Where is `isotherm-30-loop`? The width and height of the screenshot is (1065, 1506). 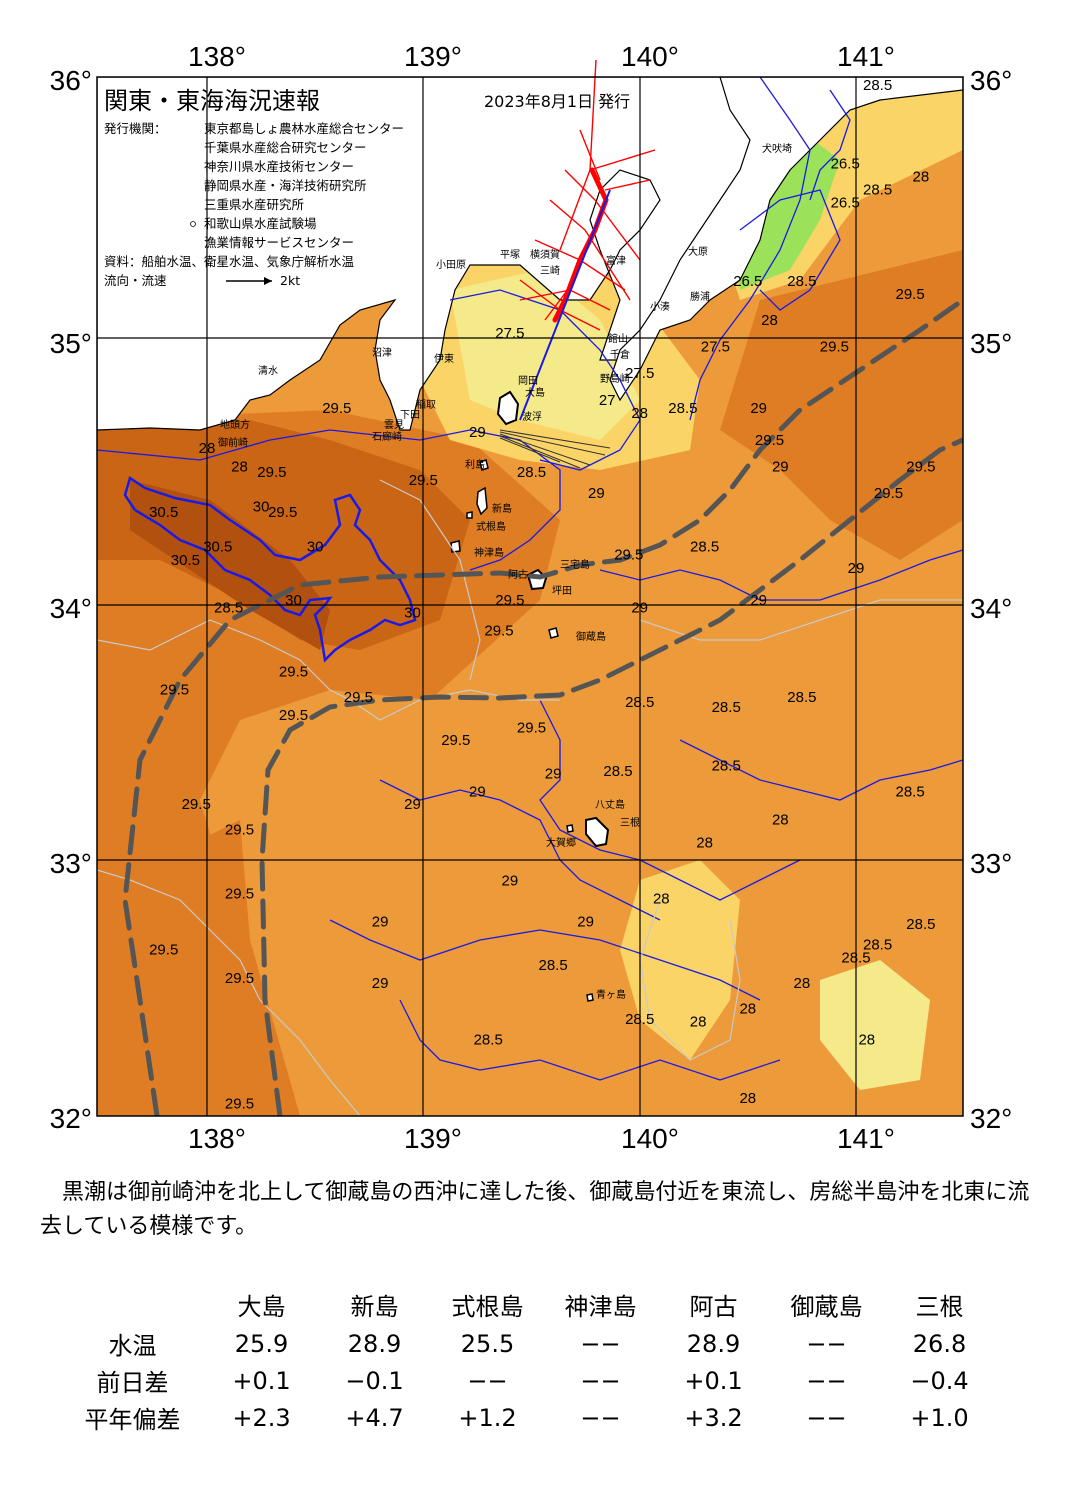
isotherm-30-loop is located at coordinates (270, 569).